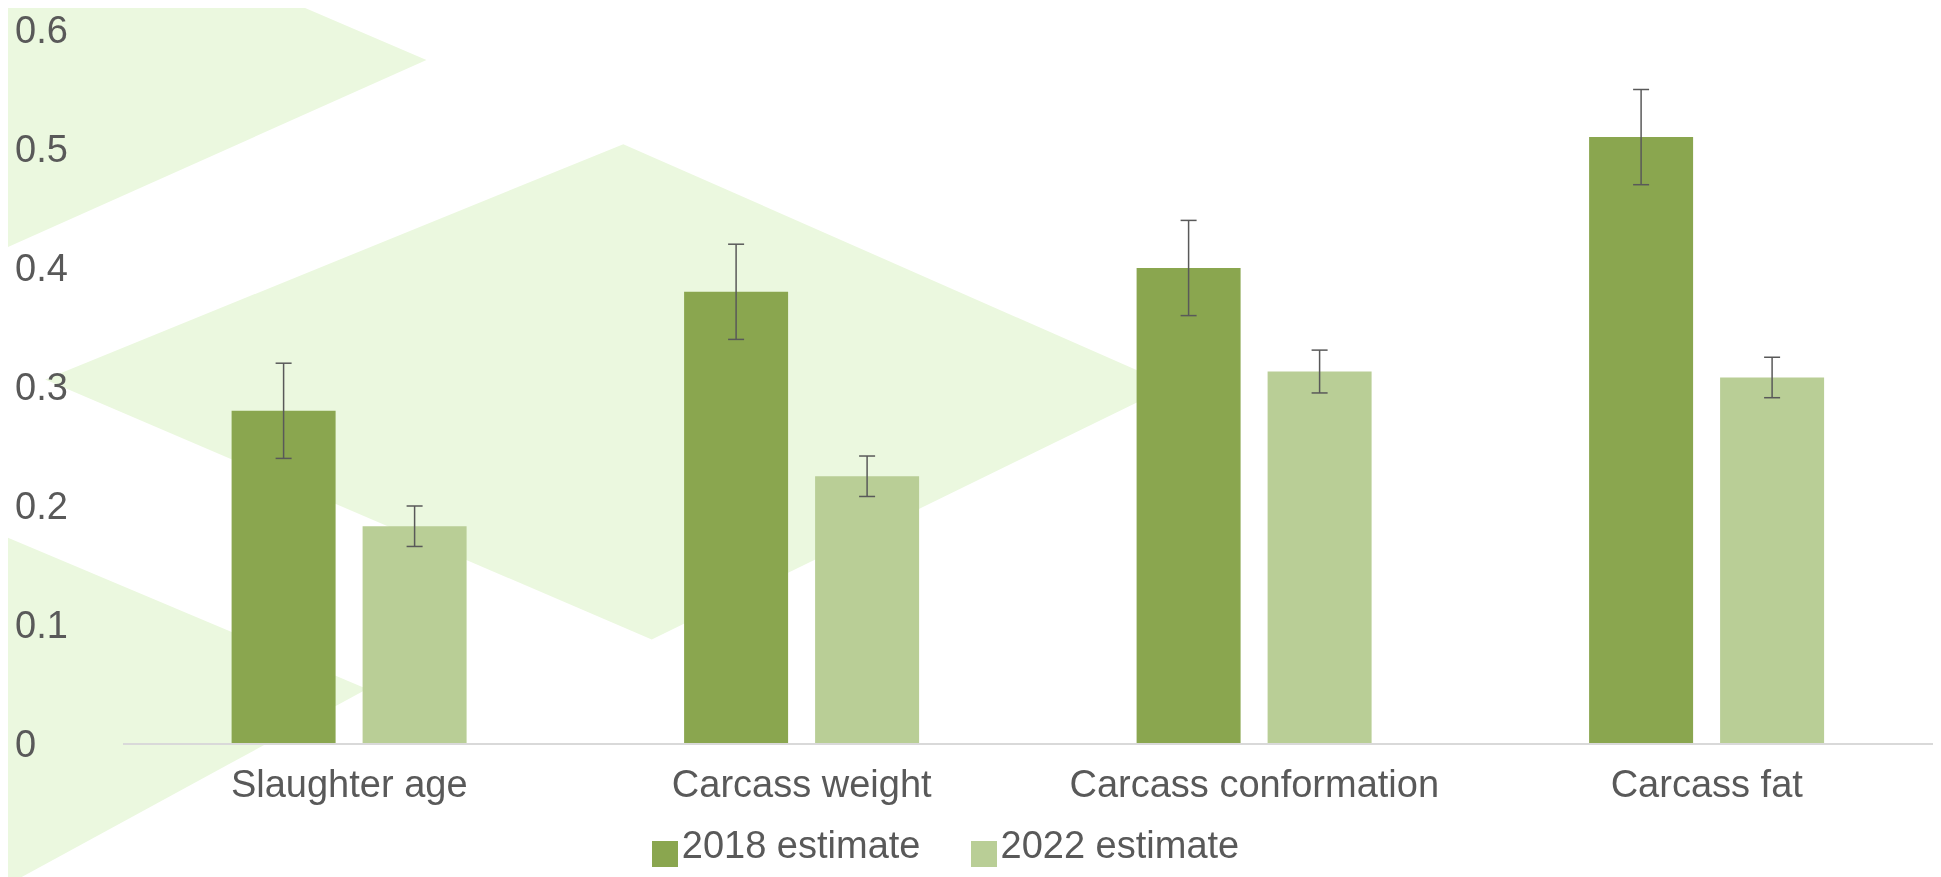 This screenshot has width=1941, height=877. I want to click on y-tick-label: 0.4, so click(41, 268).